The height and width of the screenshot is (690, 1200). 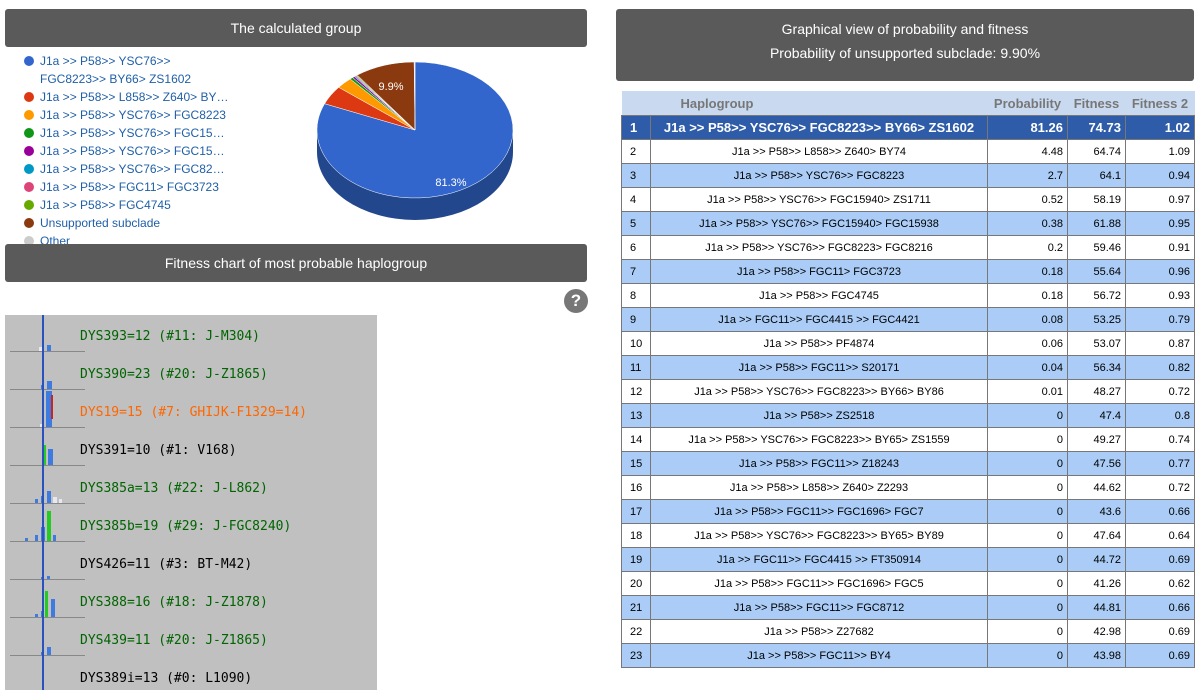 I want to click on row-haplogroup: J1a >> P58>> FGC11>> S20171, so click(x=819, y=367).